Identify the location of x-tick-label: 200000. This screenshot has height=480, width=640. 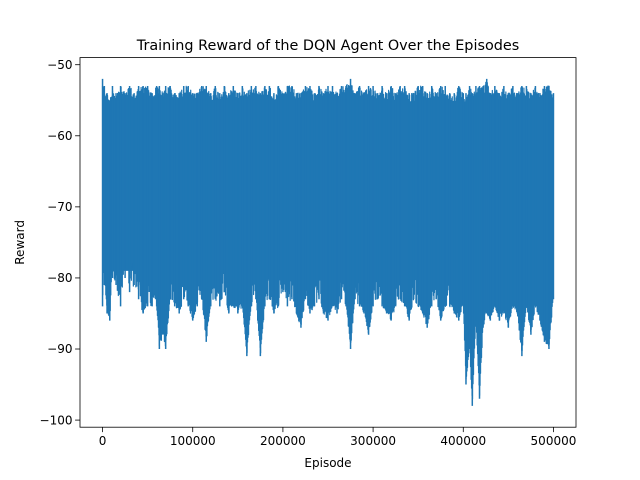
(283, 441).